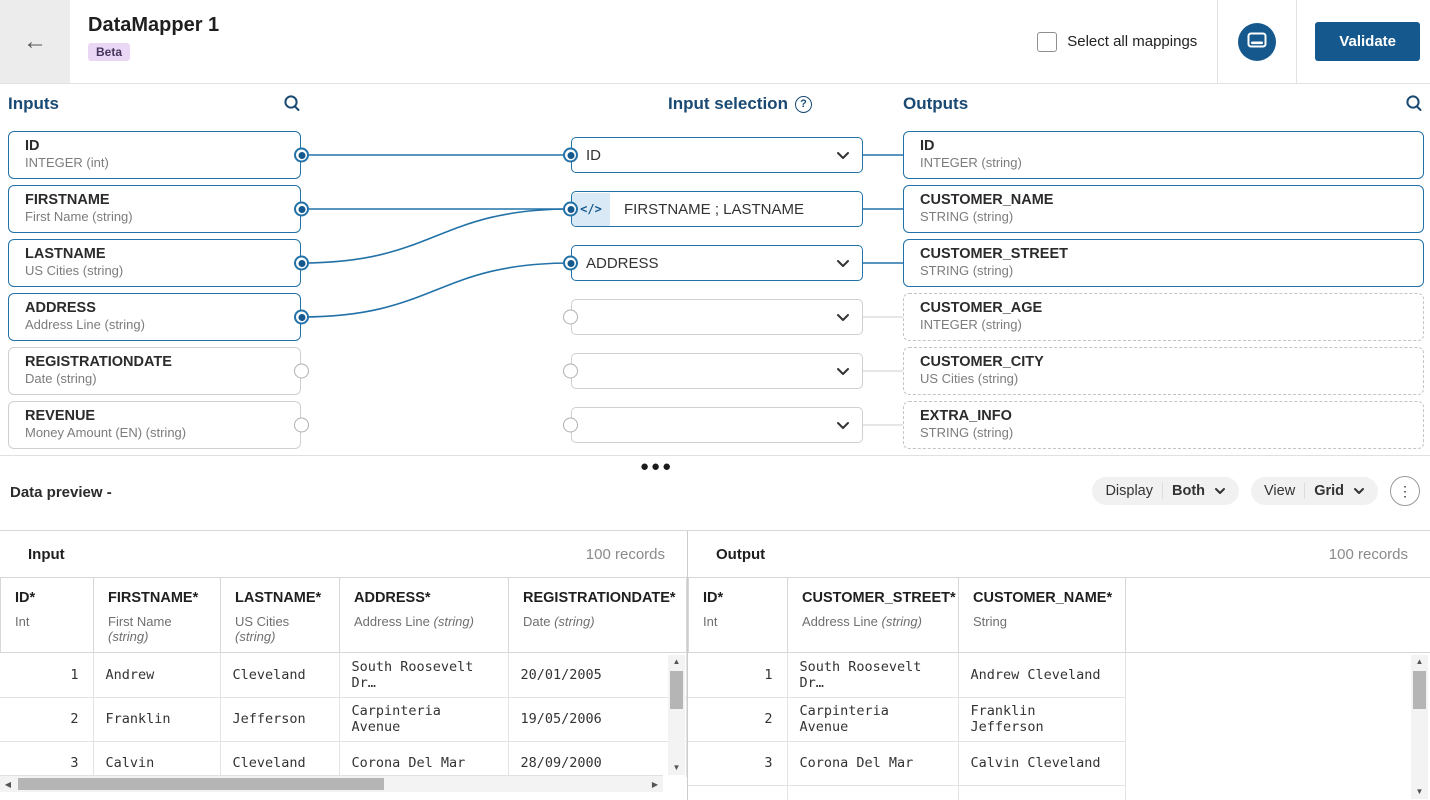  I want to click on back-arrow-icon: ←, so click(35, 41).